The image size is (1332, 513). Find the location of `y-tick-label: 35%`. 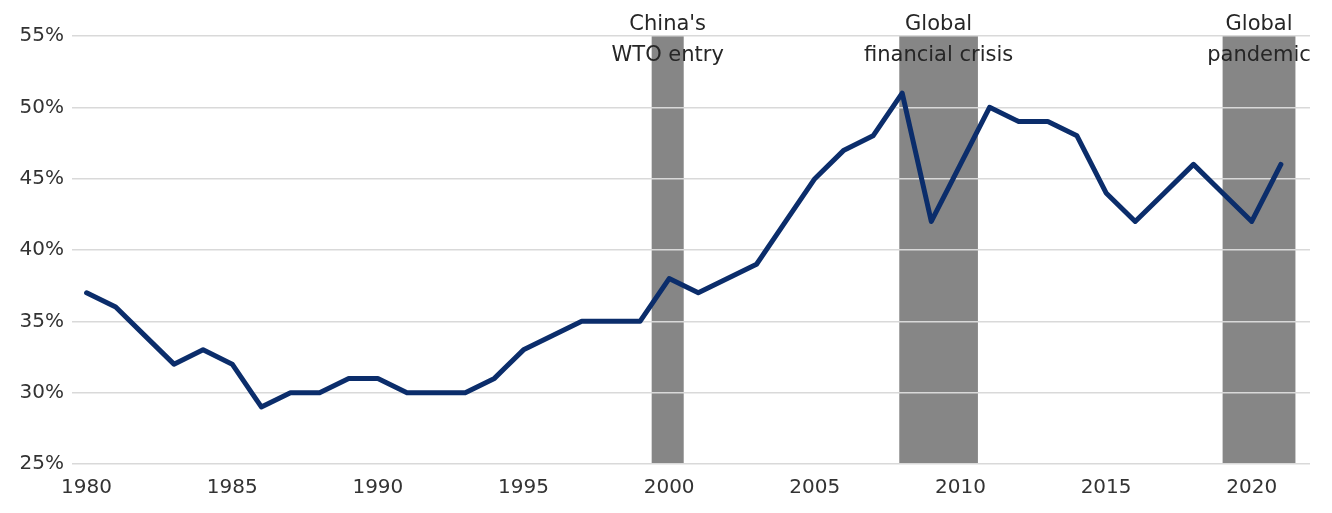

y-tick-label: 35% is located at coordinates (41, 319).